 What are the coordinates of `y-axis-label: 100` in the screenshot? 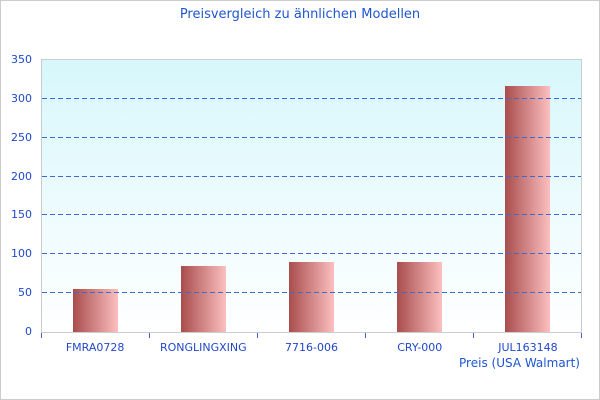 It's located at (21, 254).